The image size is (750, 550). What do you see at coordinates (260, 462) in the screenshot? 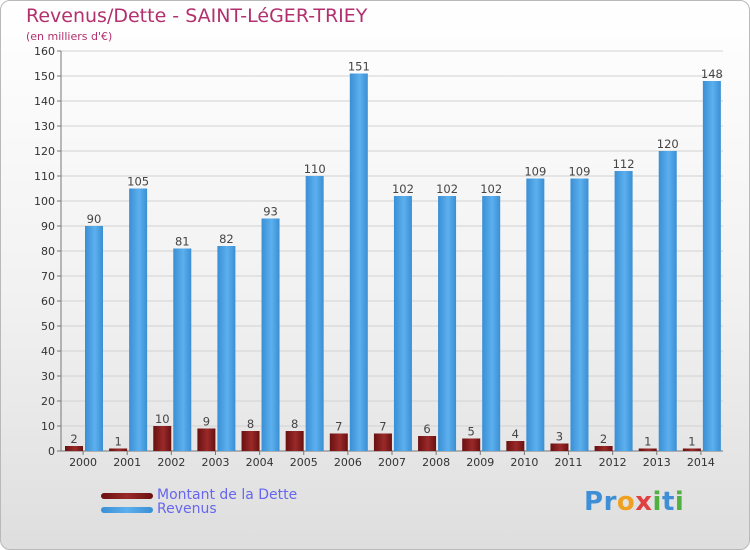
I see `x-tick-label: 2004` at bounding box center [260, 462].